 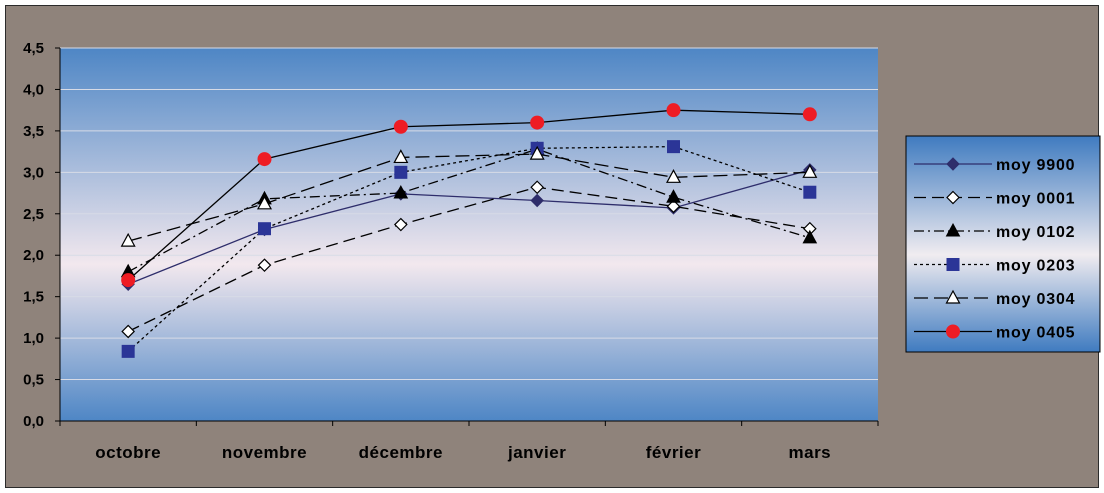 I want to click on legend-item-moy-9900: moy 9900, so click(x=994, y=165).